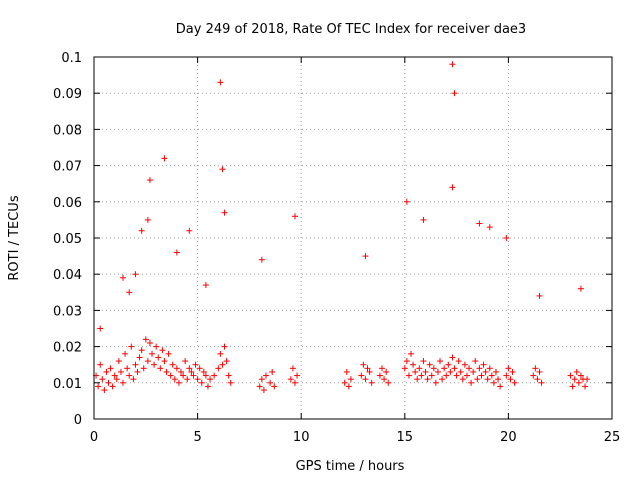 The height and width of the screenshot is (480, 640). I want to click on x-tick-label: 25, so click(612, 437).